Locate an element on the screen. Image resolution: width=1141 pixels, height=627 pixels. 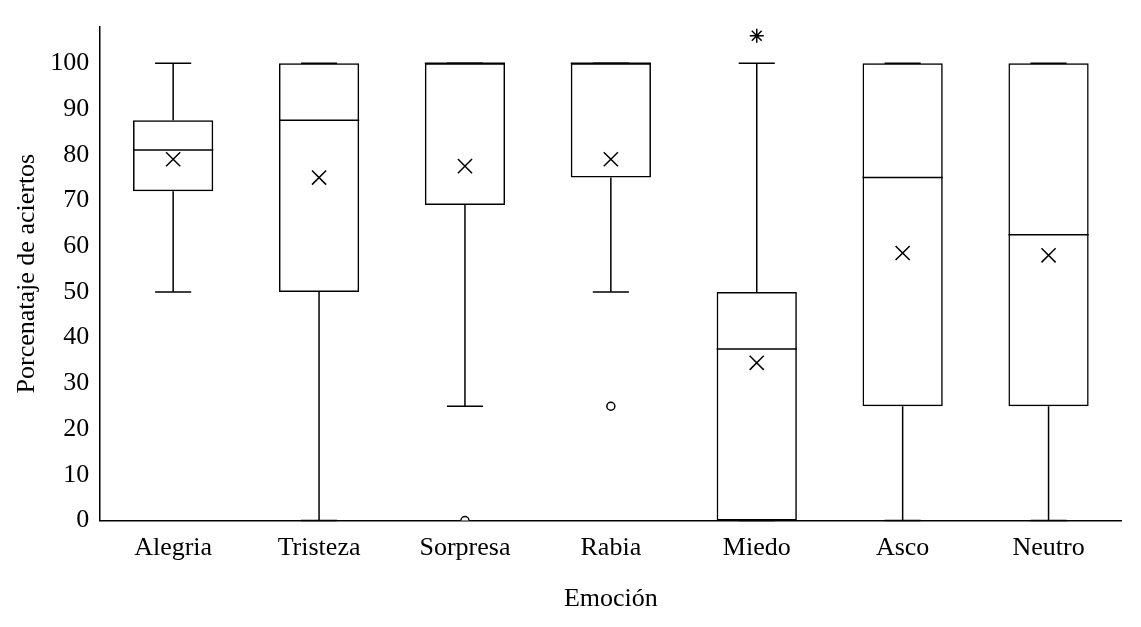
y-axis-title: Porcenataje de aciertos is located at coordinates (26, 273).